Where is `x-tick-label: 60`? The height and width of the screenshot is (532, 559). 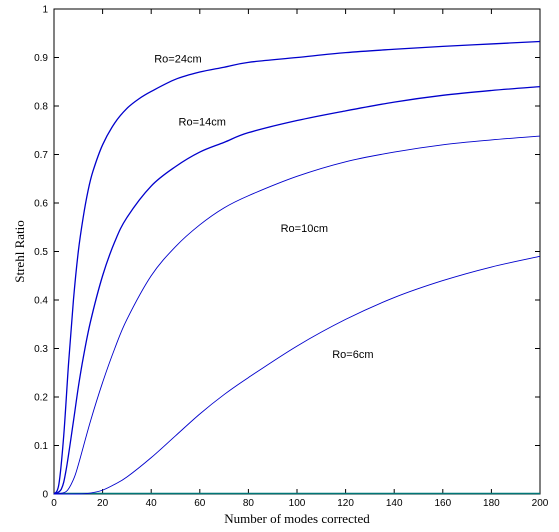
x-tick-label: 60 is located at coordinates (200, 503).